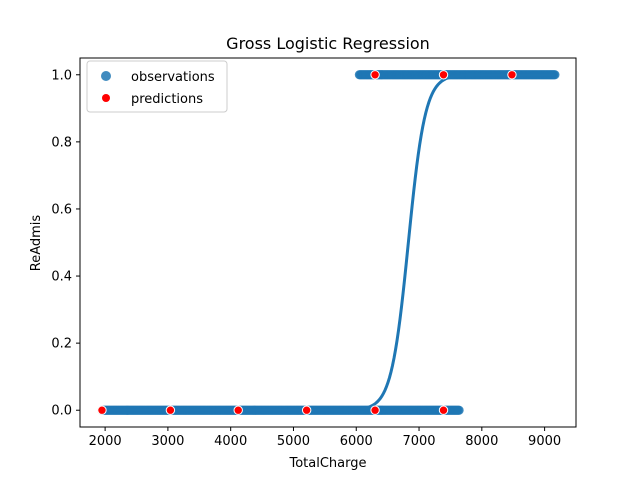  I want to click on x-axis-label: TotalCharge, so click(327, 463).